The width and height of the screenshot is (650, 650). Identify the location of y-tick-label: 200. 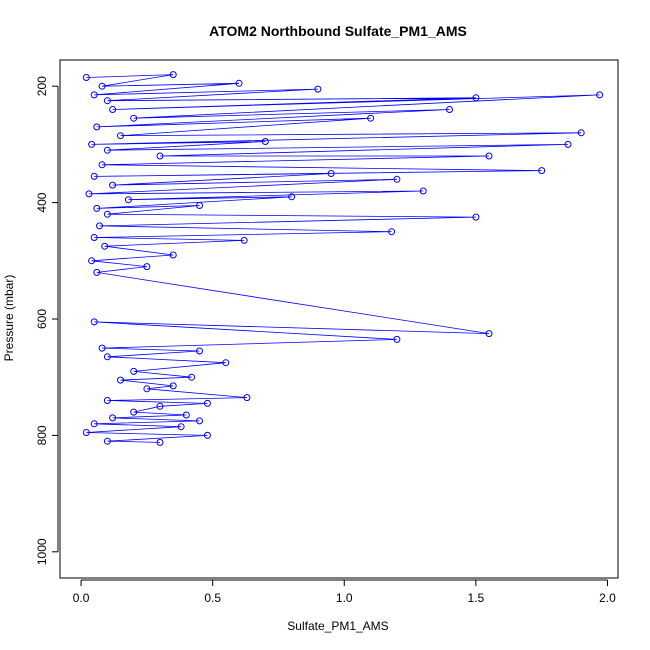
(42, 86).